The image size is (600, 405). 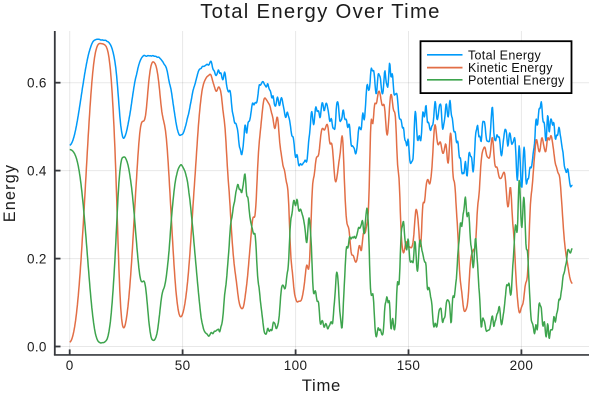 I want to click on svg-text: Total Energy Over Time, so click(x=320, y=12).